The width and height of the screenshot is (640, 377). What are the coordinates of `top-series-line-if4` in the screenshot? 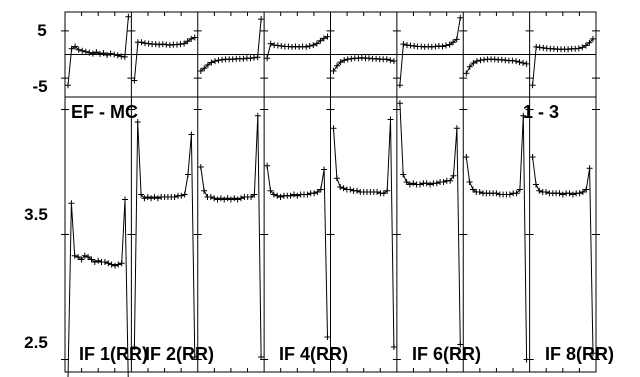 It's located at (297, 47).